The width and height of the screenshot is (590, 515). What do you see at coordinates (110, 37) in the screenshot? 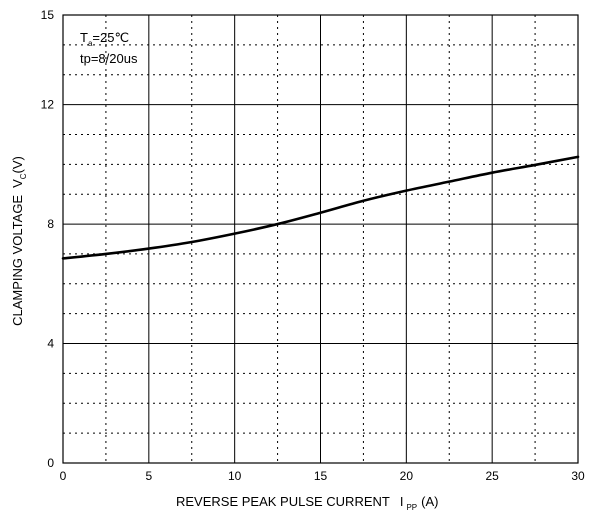
I see `annotation-temp-value: =25℃` at bounding box center [110, 37].